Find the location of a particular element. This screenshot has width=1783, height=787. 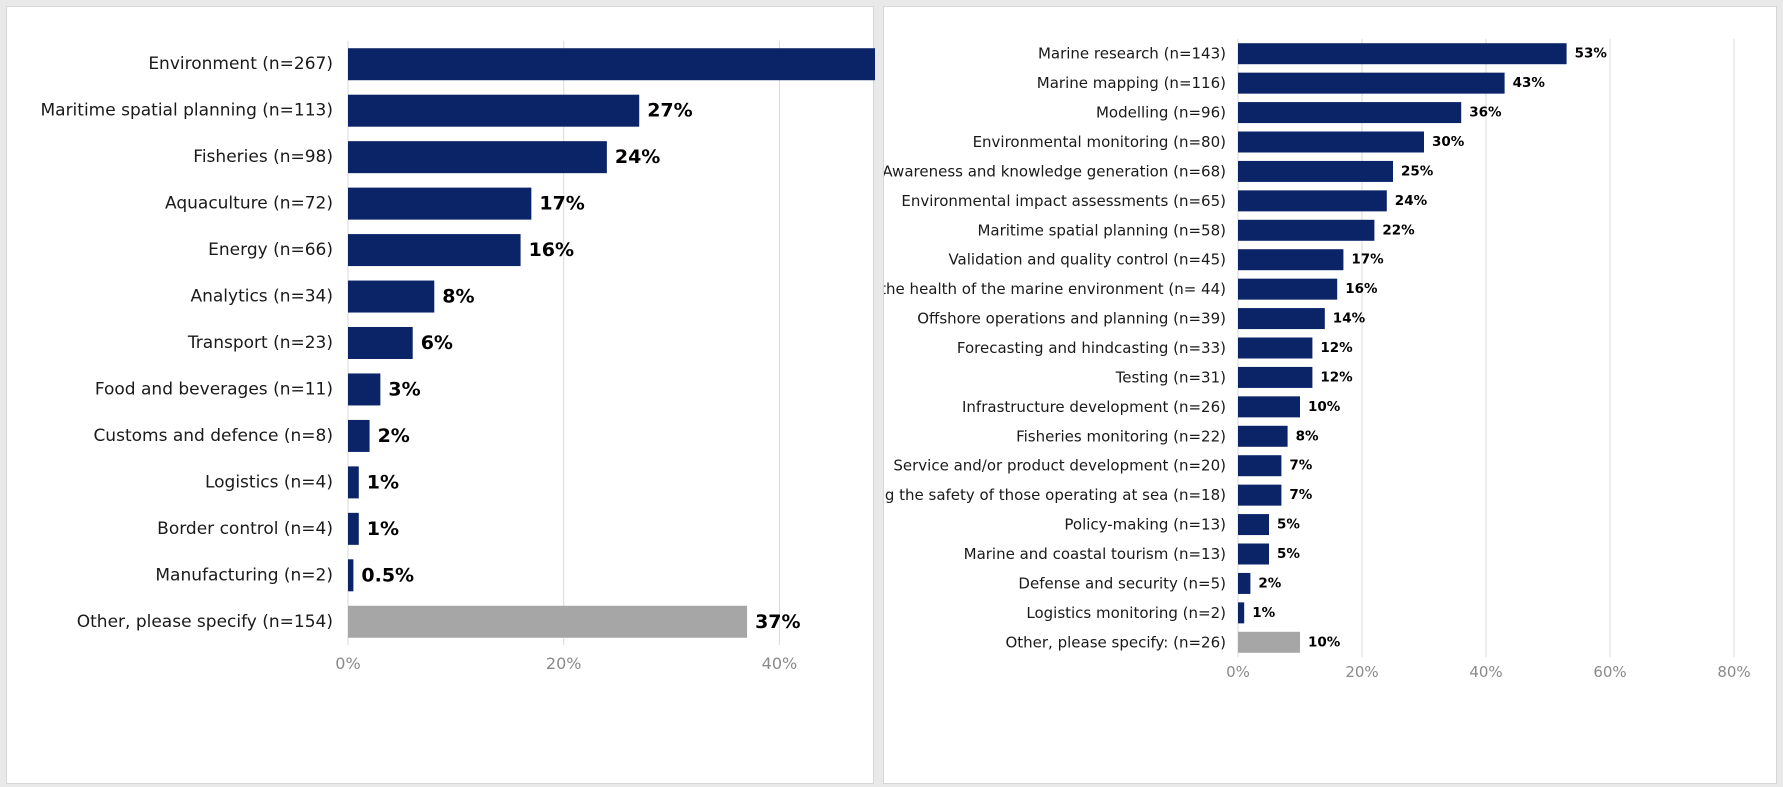

value-label: 3% is located at coordinates (404, 389).